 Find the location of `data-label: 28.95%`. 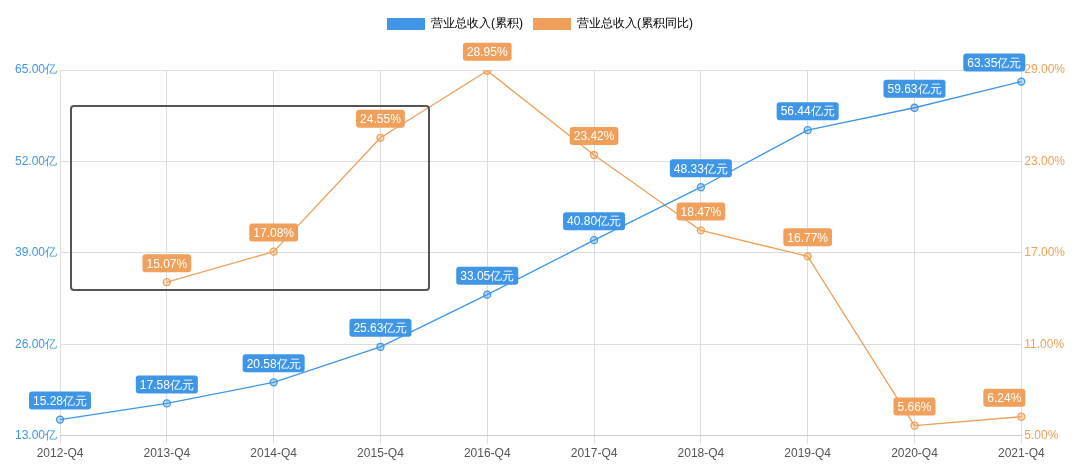

data-label: 28.95% is located at coordinates (487, 52).